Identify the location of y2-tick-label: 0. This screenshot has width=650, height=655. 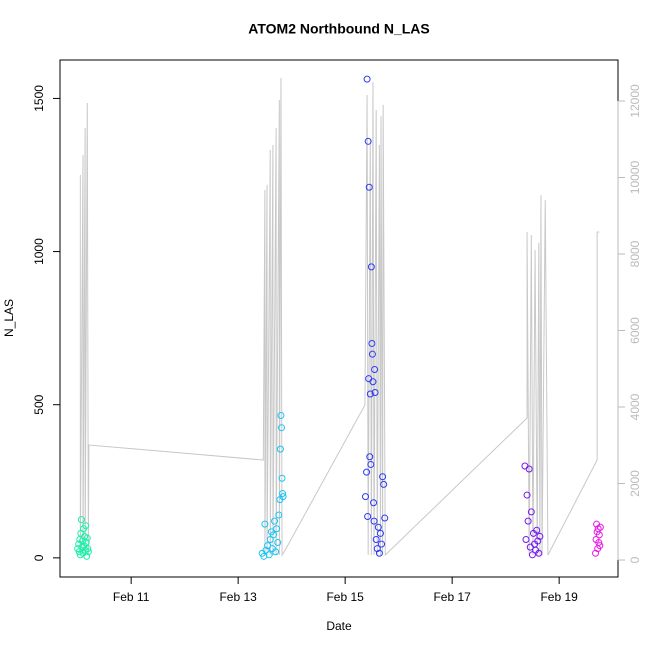
(635, 559).